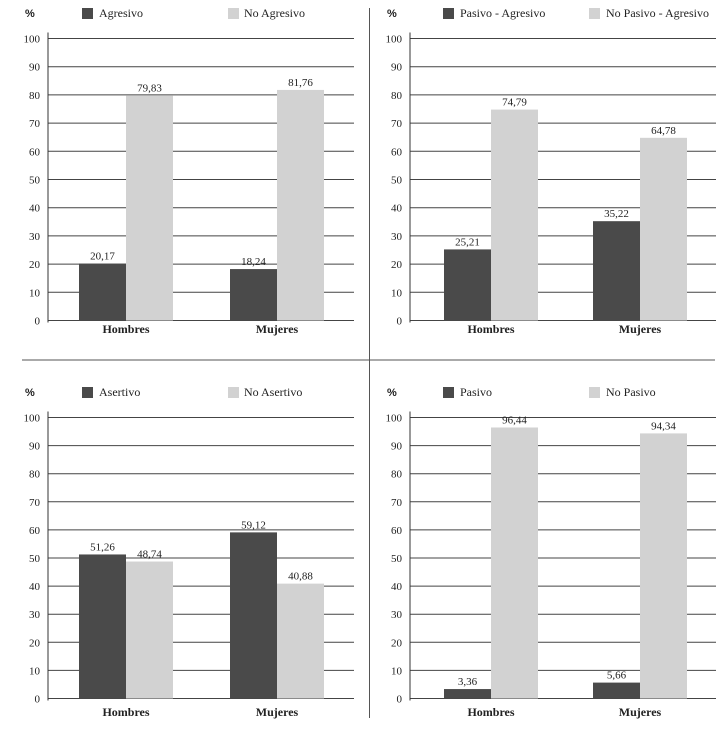 The height and width of the screenshot is (730, 727). What do you see at coordinates (300, 577) in the screenshot?
I see `bar-value-label: 40,88` at bounding box center [300, 577].